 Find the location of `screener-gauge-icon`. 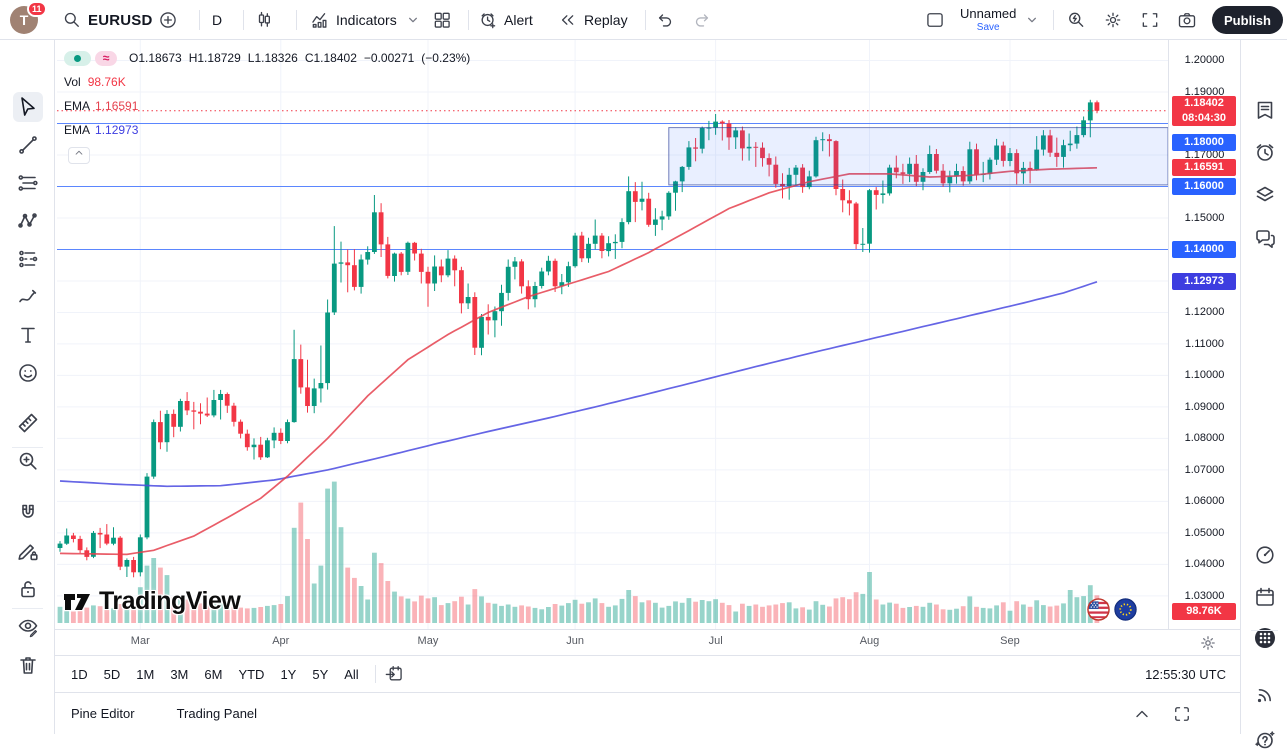

screener-gauge-icon is located at coordinates (1265, 555).